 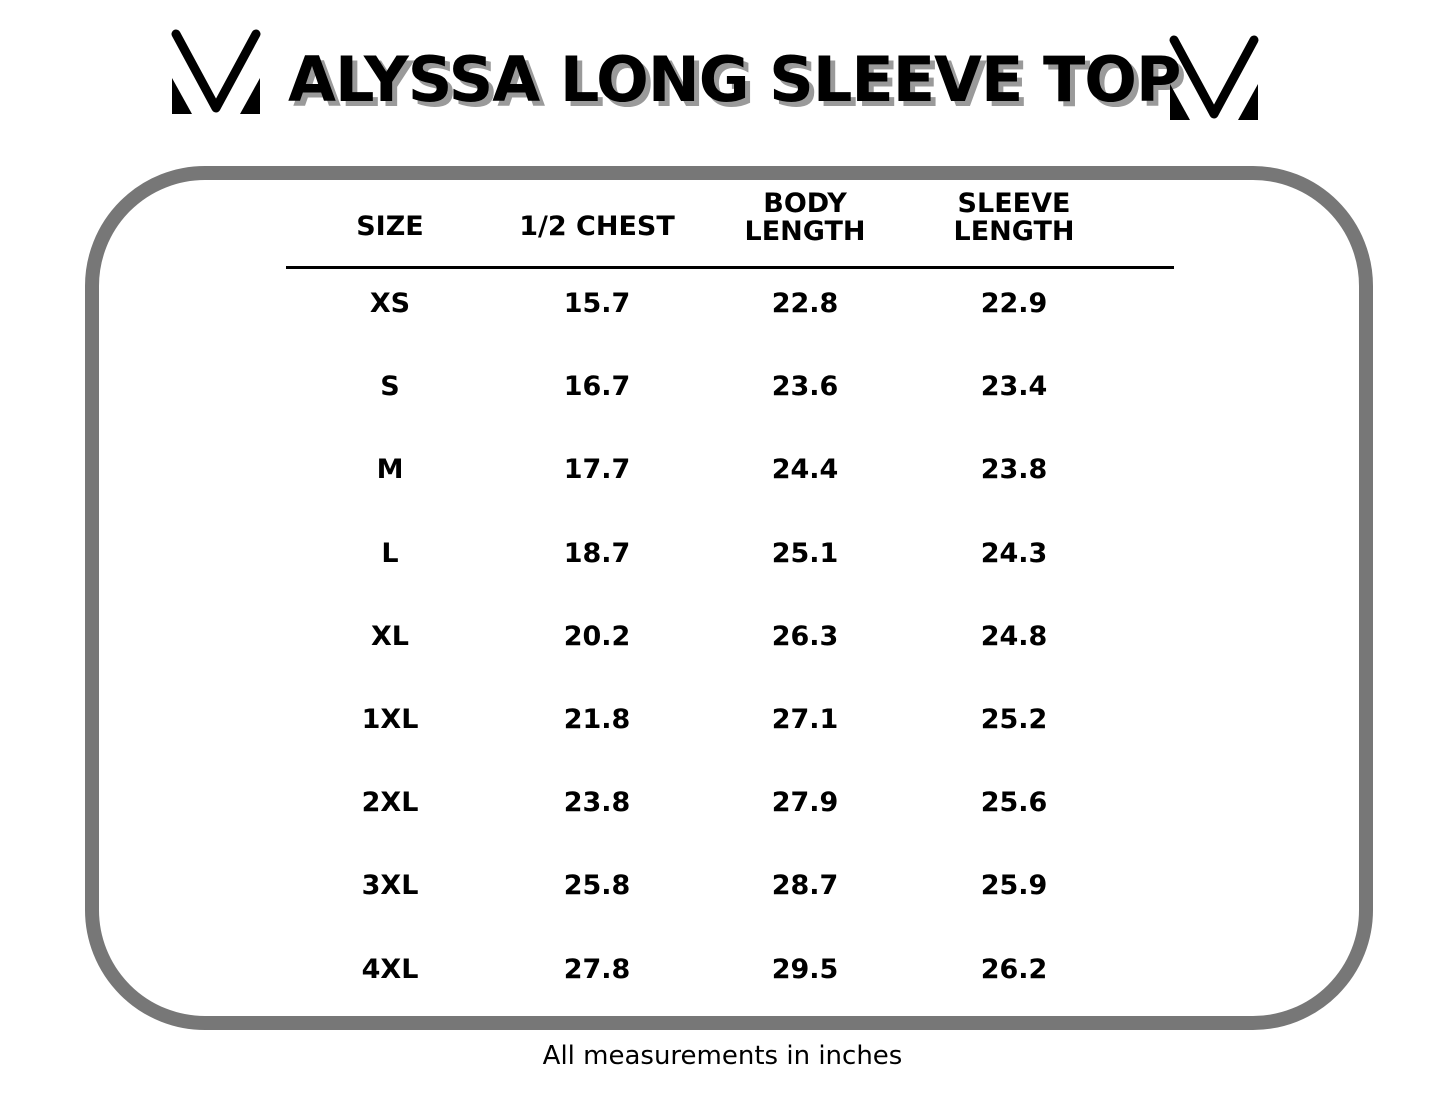 What do you see at coordinates (1014, 719) in the screenshot?
I see `table-cell: 25.2` at bounding box center [1014, 719].